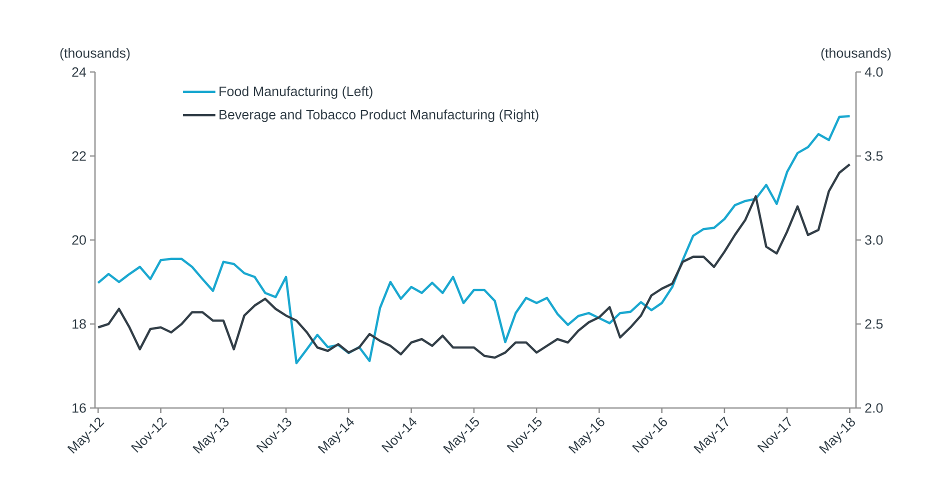  What do you see at coordinates (79, 324) in the screenshot?
I see `y-tick-label: 18` at bounding box center [79, 324].